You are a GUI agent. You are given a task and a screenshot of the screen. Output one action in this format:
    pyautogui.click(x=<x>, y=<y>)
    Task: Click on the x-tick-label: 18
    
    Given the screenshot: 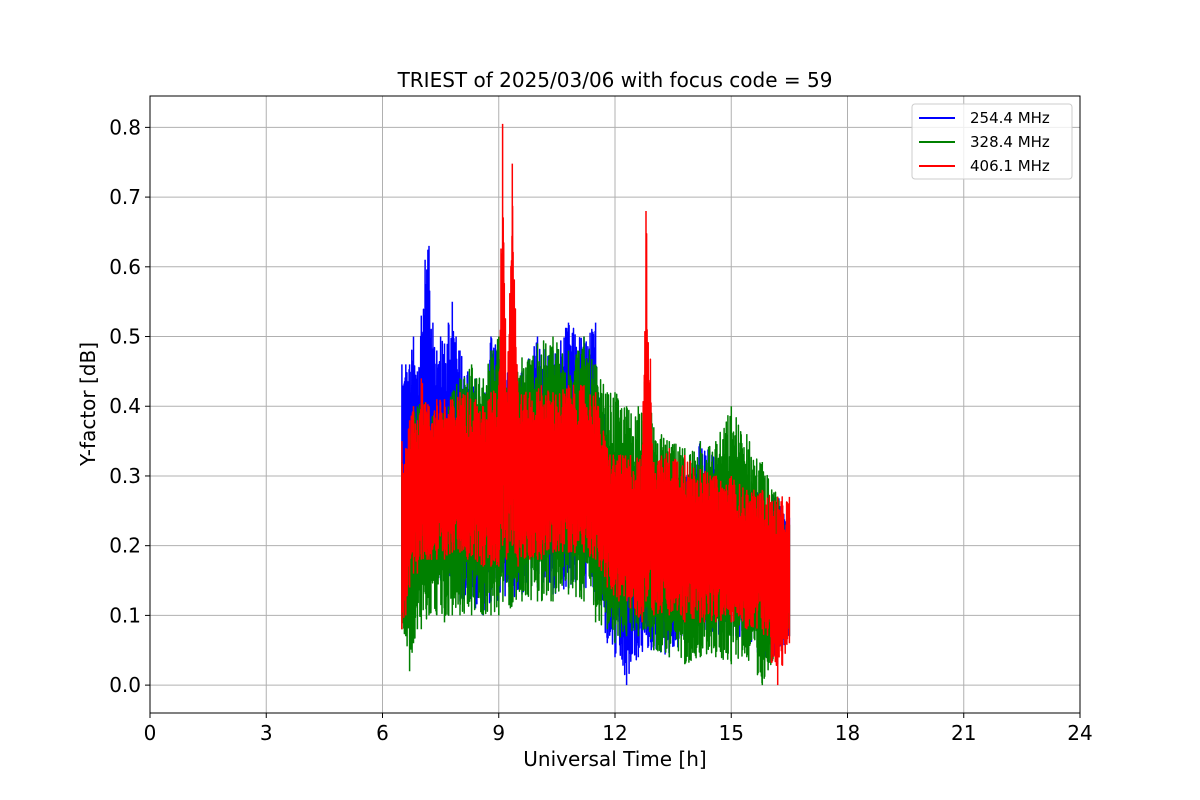 What is the action you would take?
    pyautogui.click(x=847, y=733)
    